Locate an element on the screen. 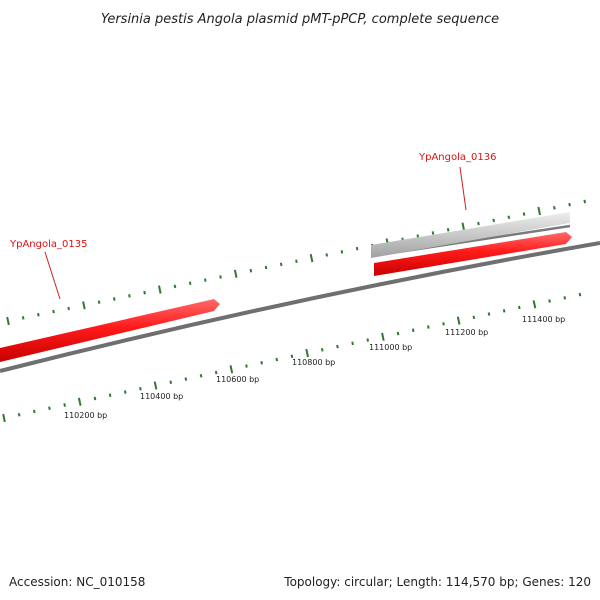  gene-label-0136: YpAngola_0136 is located at coordinates (457, 157).